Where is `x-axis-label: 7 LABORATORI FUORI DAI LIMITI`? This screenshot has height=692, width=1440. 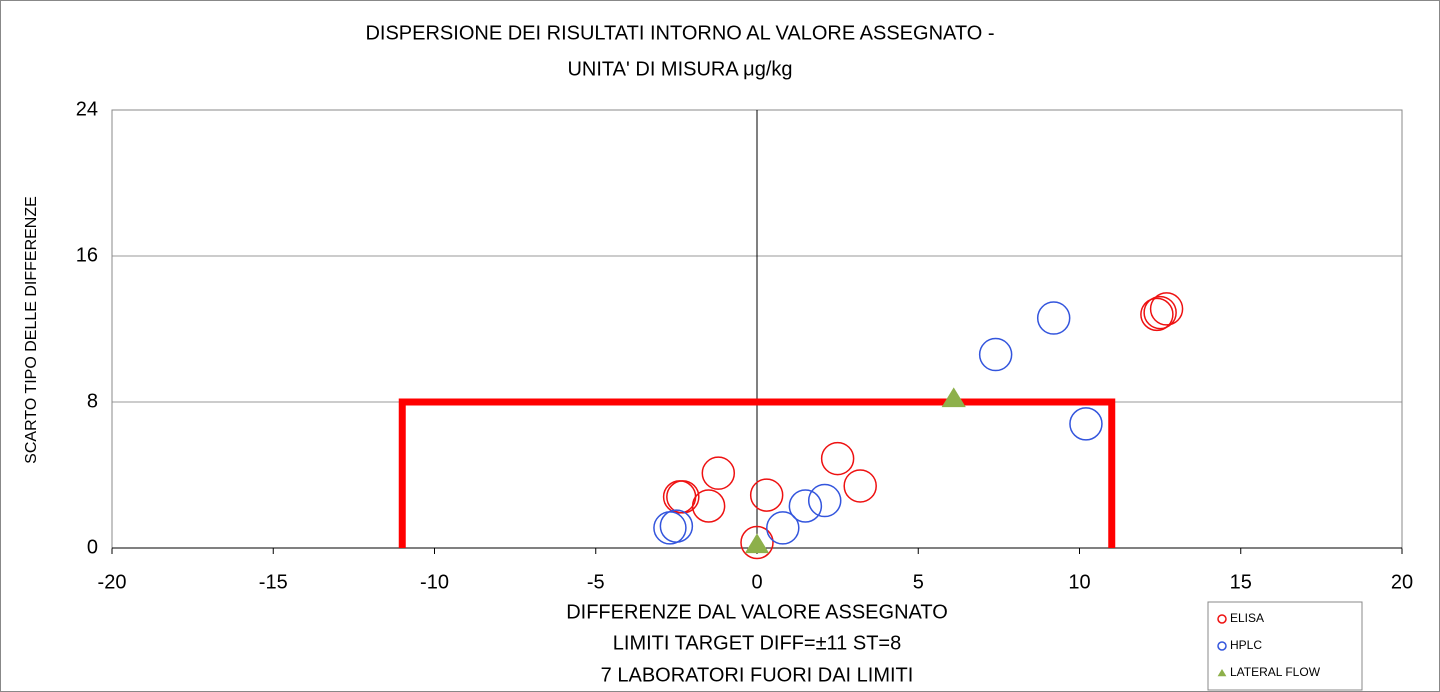 x-axis-label: 7 LABORATORI FUORI DAI LIMITI is located at coordinates (757, 675).